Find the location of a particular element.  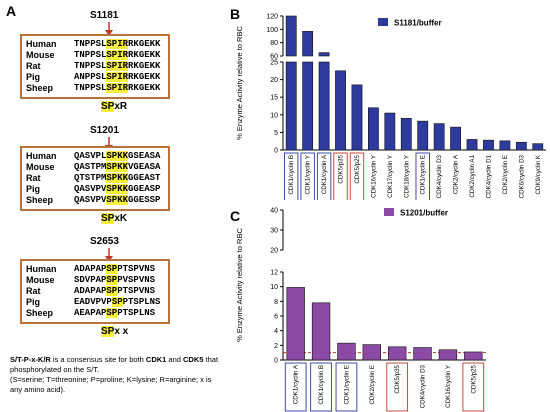

y-tick-label: 40 is located at coordinates (274, 211).